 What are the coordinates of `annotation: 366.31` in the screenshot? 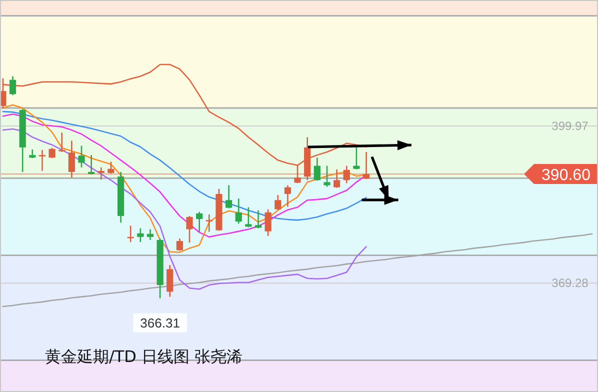 It's located at (160, 322).